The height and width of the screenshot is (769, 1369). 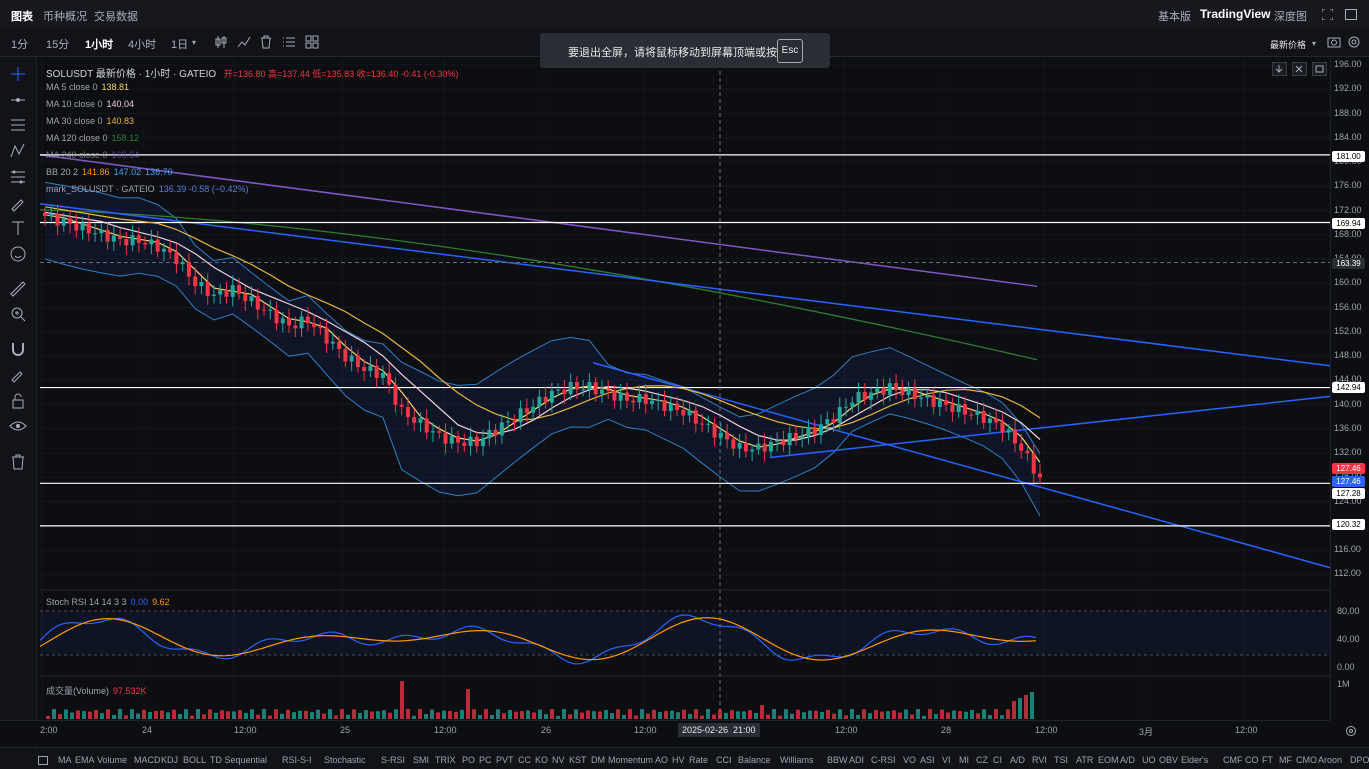 I want to click on eye-icon, so click(x=18, y=426).